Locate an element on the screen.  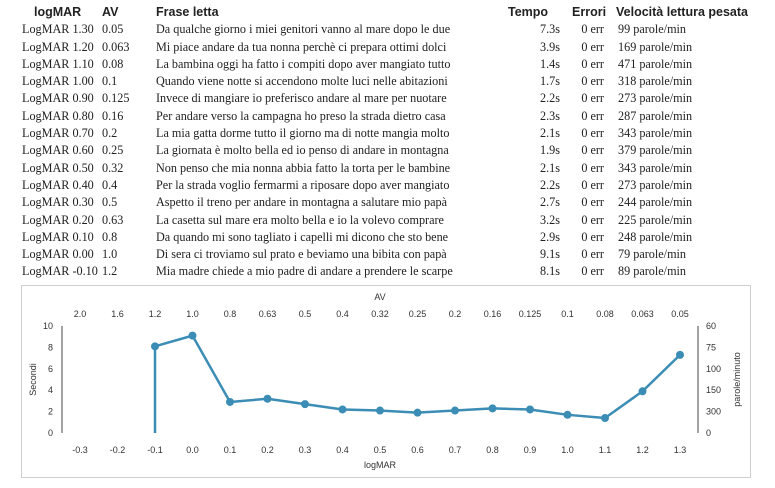
x-tick-label: -0.2 is located at coordinates (118, 450).